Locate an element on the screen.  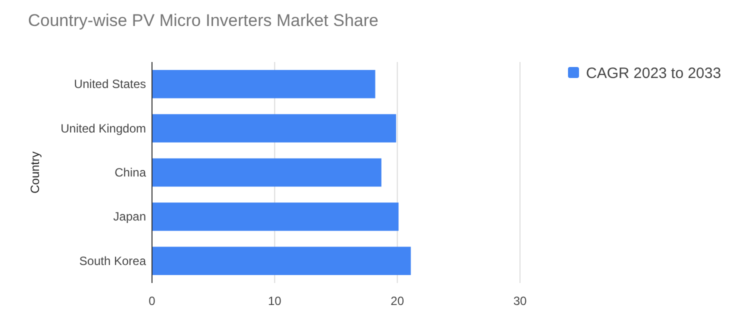
y-tick-label: Japan is located at coordinates (129, 217).